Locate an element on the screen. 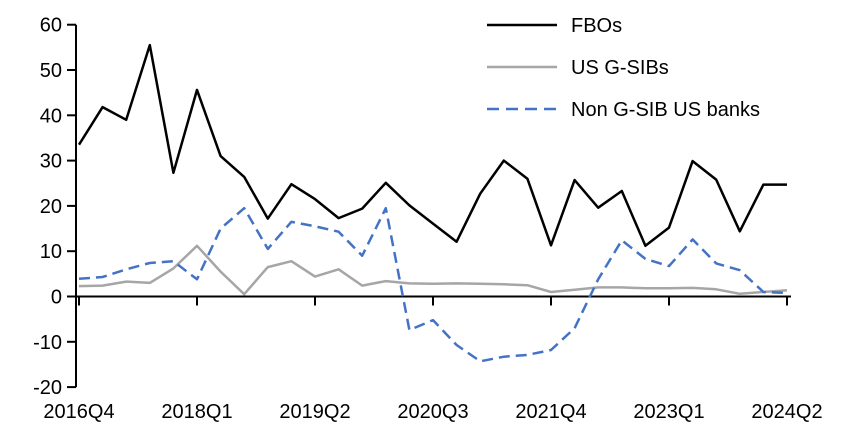 The width and height of the screenshot is (852, 442). legend-label: US G-SIBs is located at coordinates (620, 68).